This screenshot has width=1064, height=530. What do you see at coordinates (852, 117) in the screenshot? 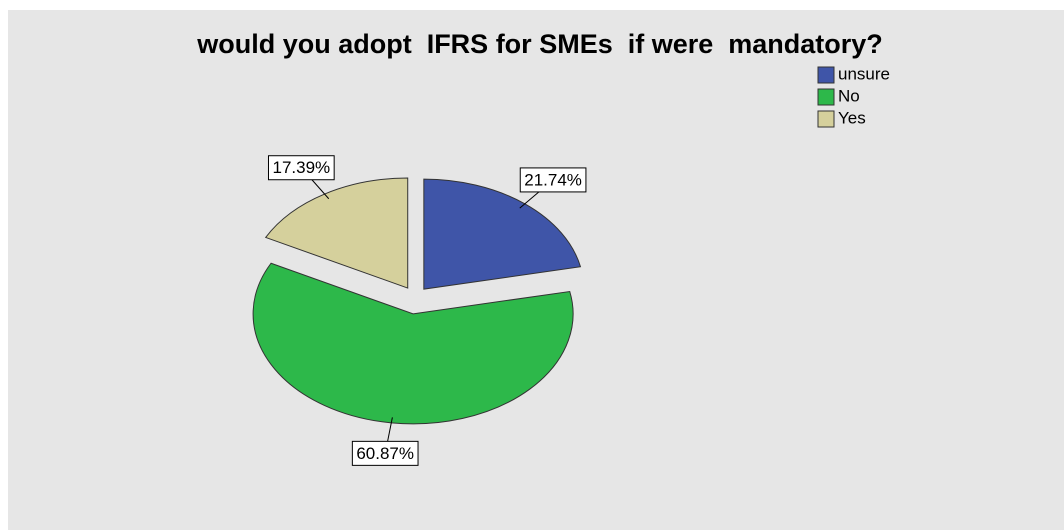
I see `legend-text: Yes` at bounding box center [852, 117].